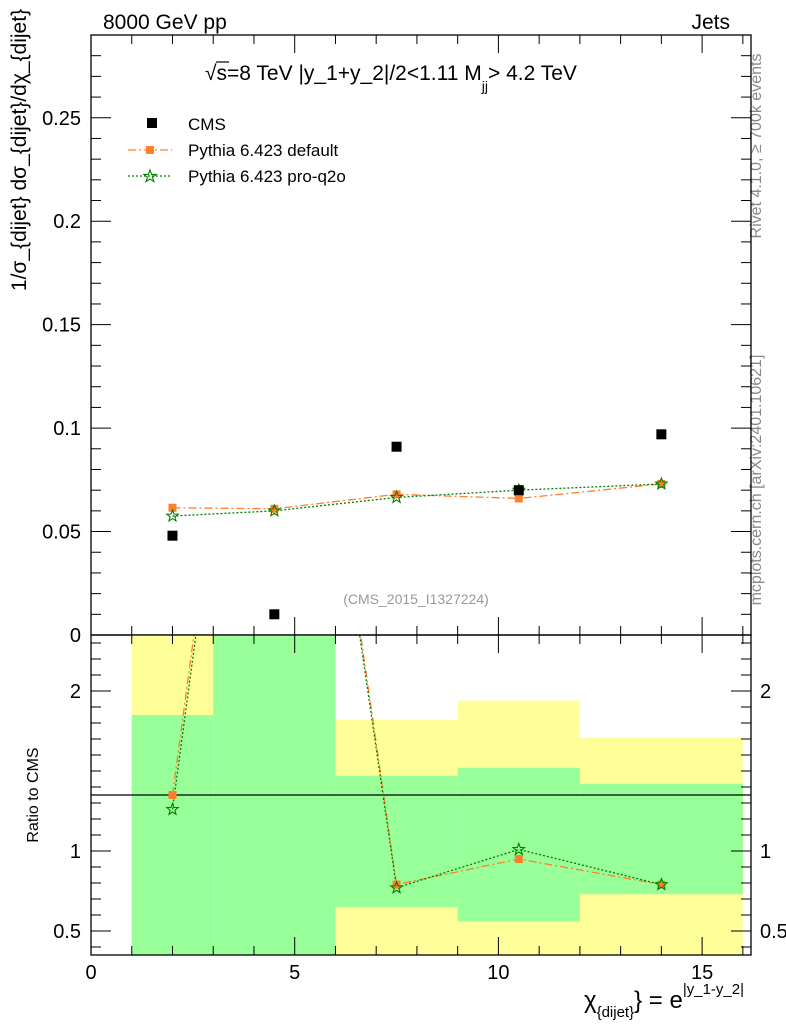 This screenshot has width=786, height=1024. What do you see at coordinates (710, 22) in the screenshot?
I see `header-right: Jets` at bounding box center [710, 22].